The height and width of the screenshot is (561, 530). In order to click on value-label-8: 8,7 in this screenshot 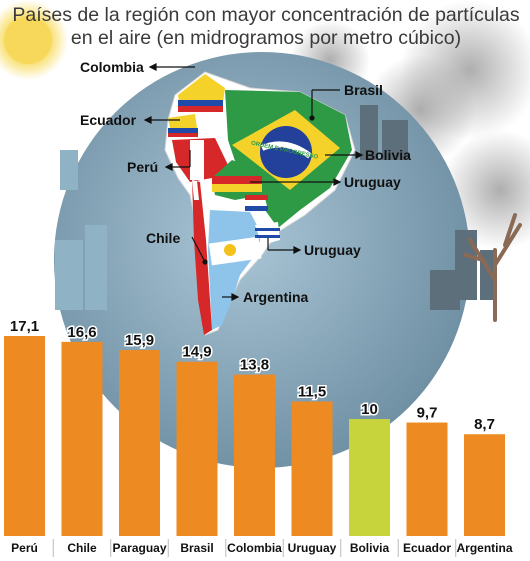, I will do `click(484, 424)`.